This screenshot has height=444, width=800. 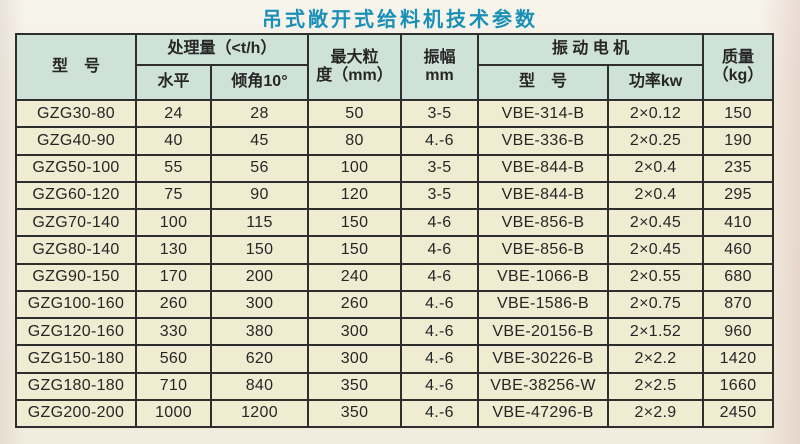 What do you see at coordinates (259, 359) in the screenshot?
I see `cell-capacity-incline: 620` at bounding box center [259, 359].